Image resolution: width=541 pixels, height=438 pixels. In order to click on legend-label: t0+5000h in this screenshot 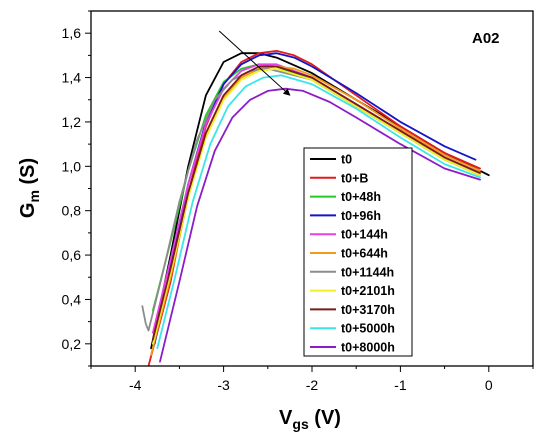, I will do `click(368, 329)`.